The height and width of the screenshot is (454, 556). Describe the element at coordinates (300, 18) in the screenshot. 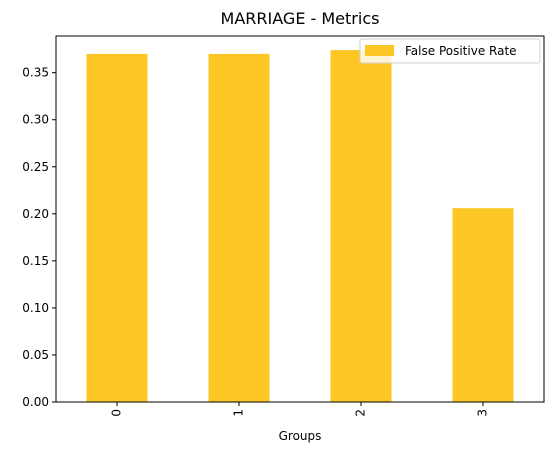

I see `chart-title: MARRIAGE - Metrics` at that location.